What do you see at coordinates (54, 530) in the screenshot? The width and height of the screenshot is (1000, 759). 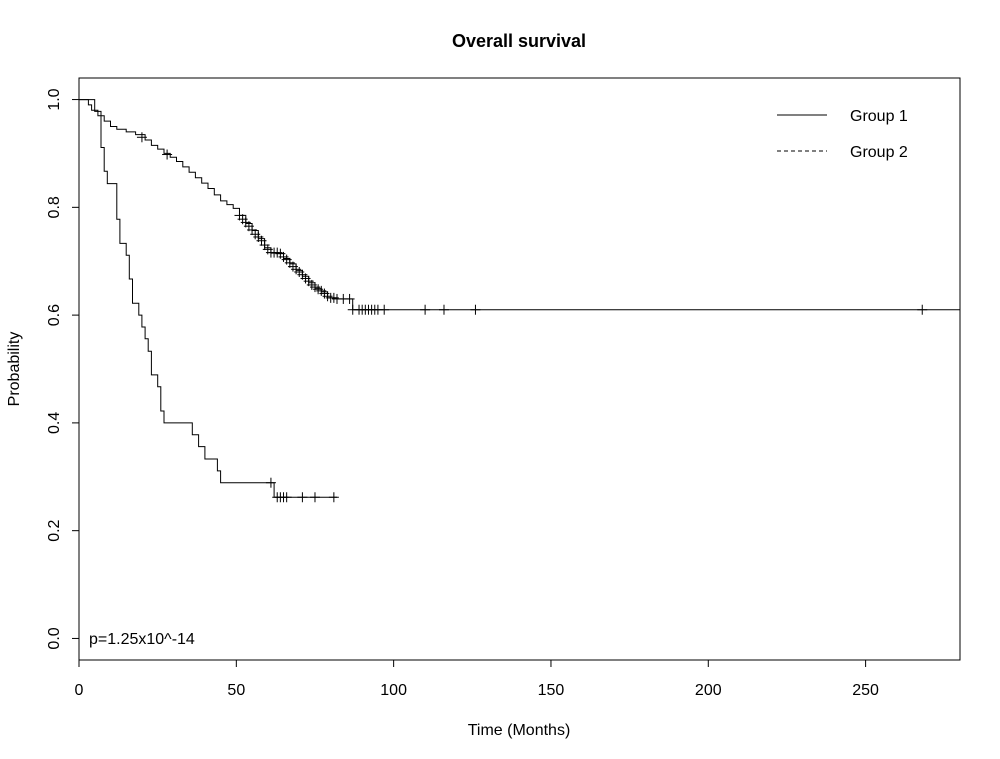 I see `y-tick-label: 0.2` at bounding box center [54, 530].